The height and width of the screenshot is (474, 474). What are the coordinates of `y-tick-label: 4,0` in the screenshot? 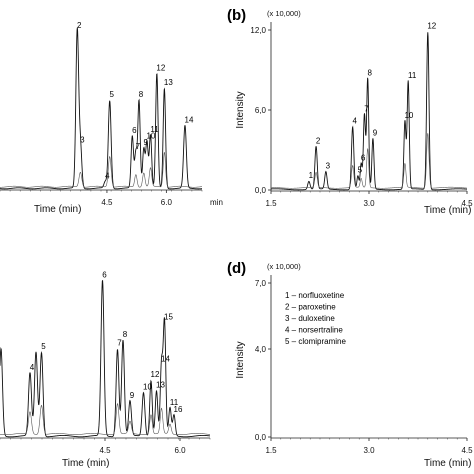 It's located at (261, 349).